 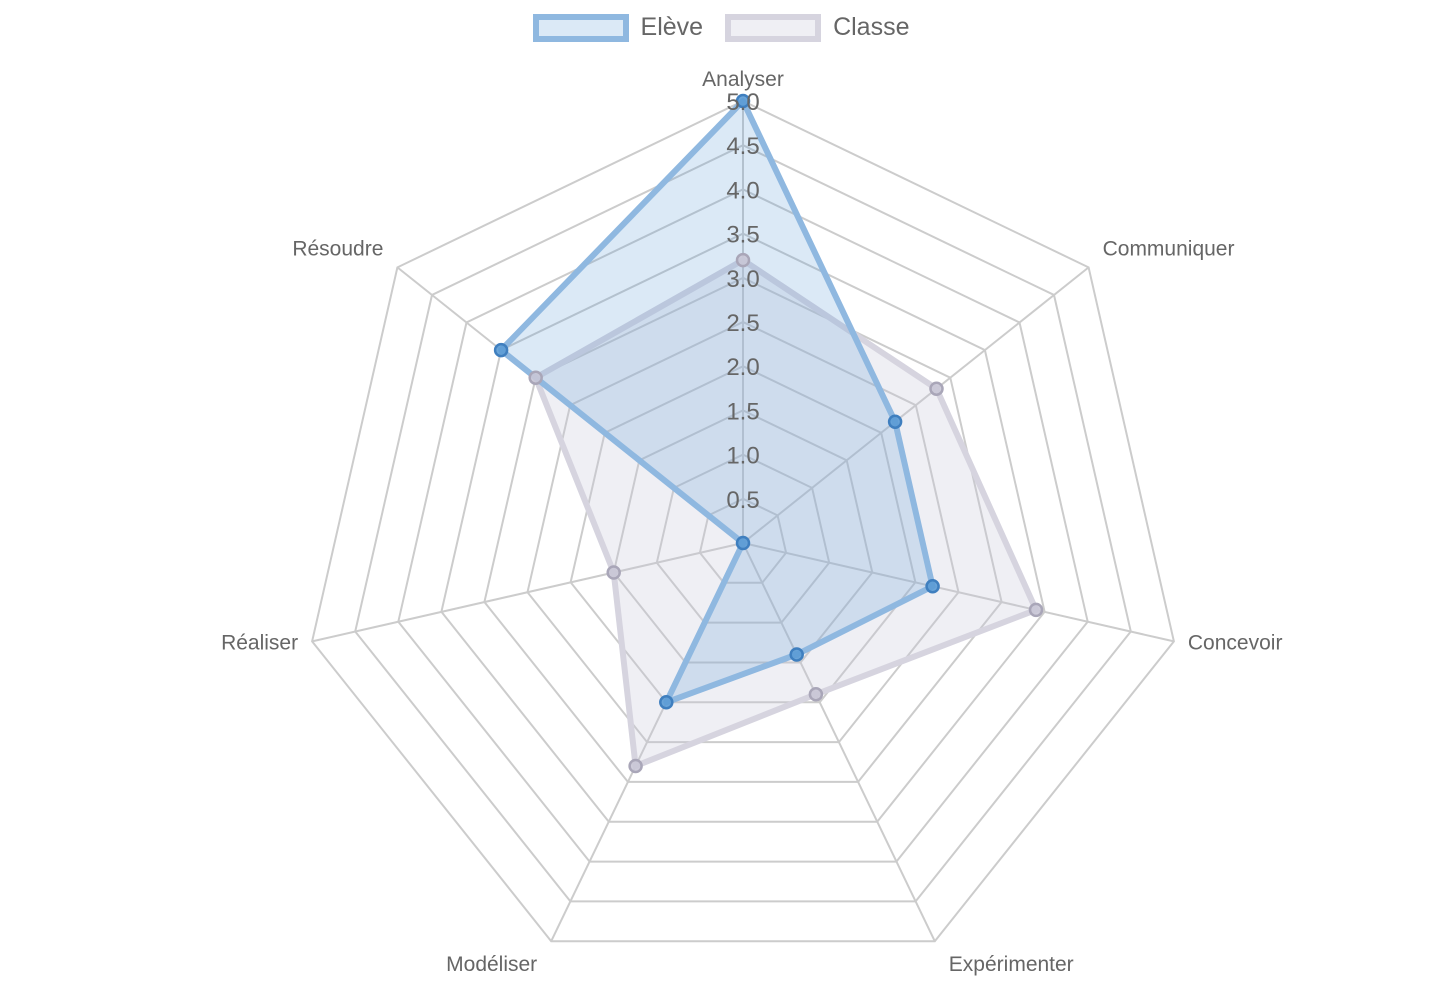 What do you see at coordinates (742, 456) in the screenshot?
I see `tick-label: 1.0` at bounding box center [742, 456].